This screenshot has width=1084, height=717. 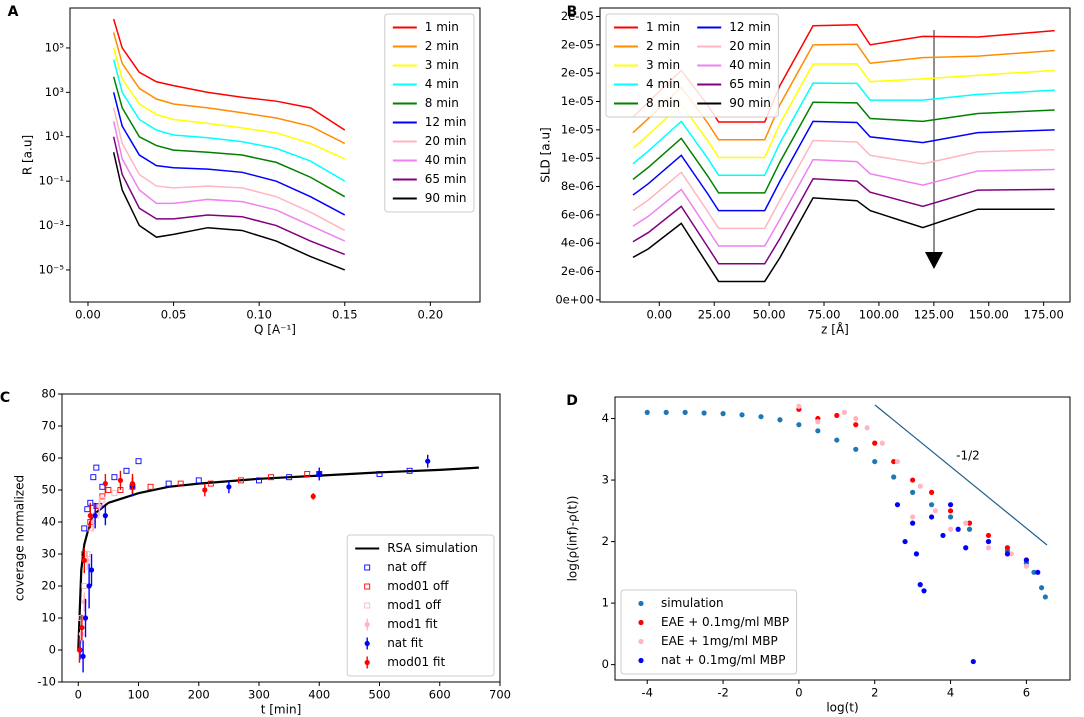 I want to click on y-tick-label: 40, so click(x=48, y=522).